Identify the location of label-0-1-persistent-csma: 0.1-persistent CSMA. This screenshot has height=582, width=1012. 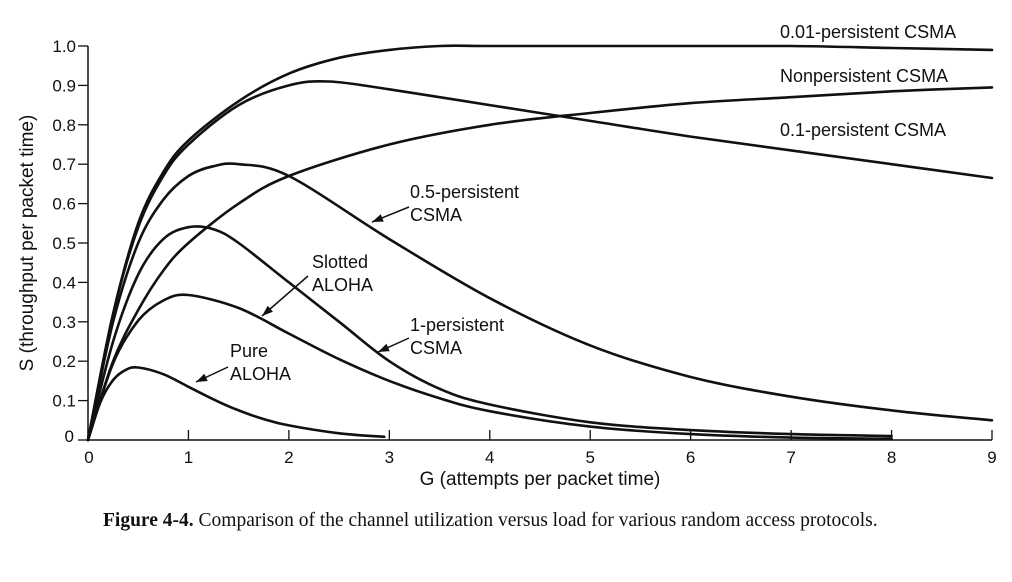
(863, 130).